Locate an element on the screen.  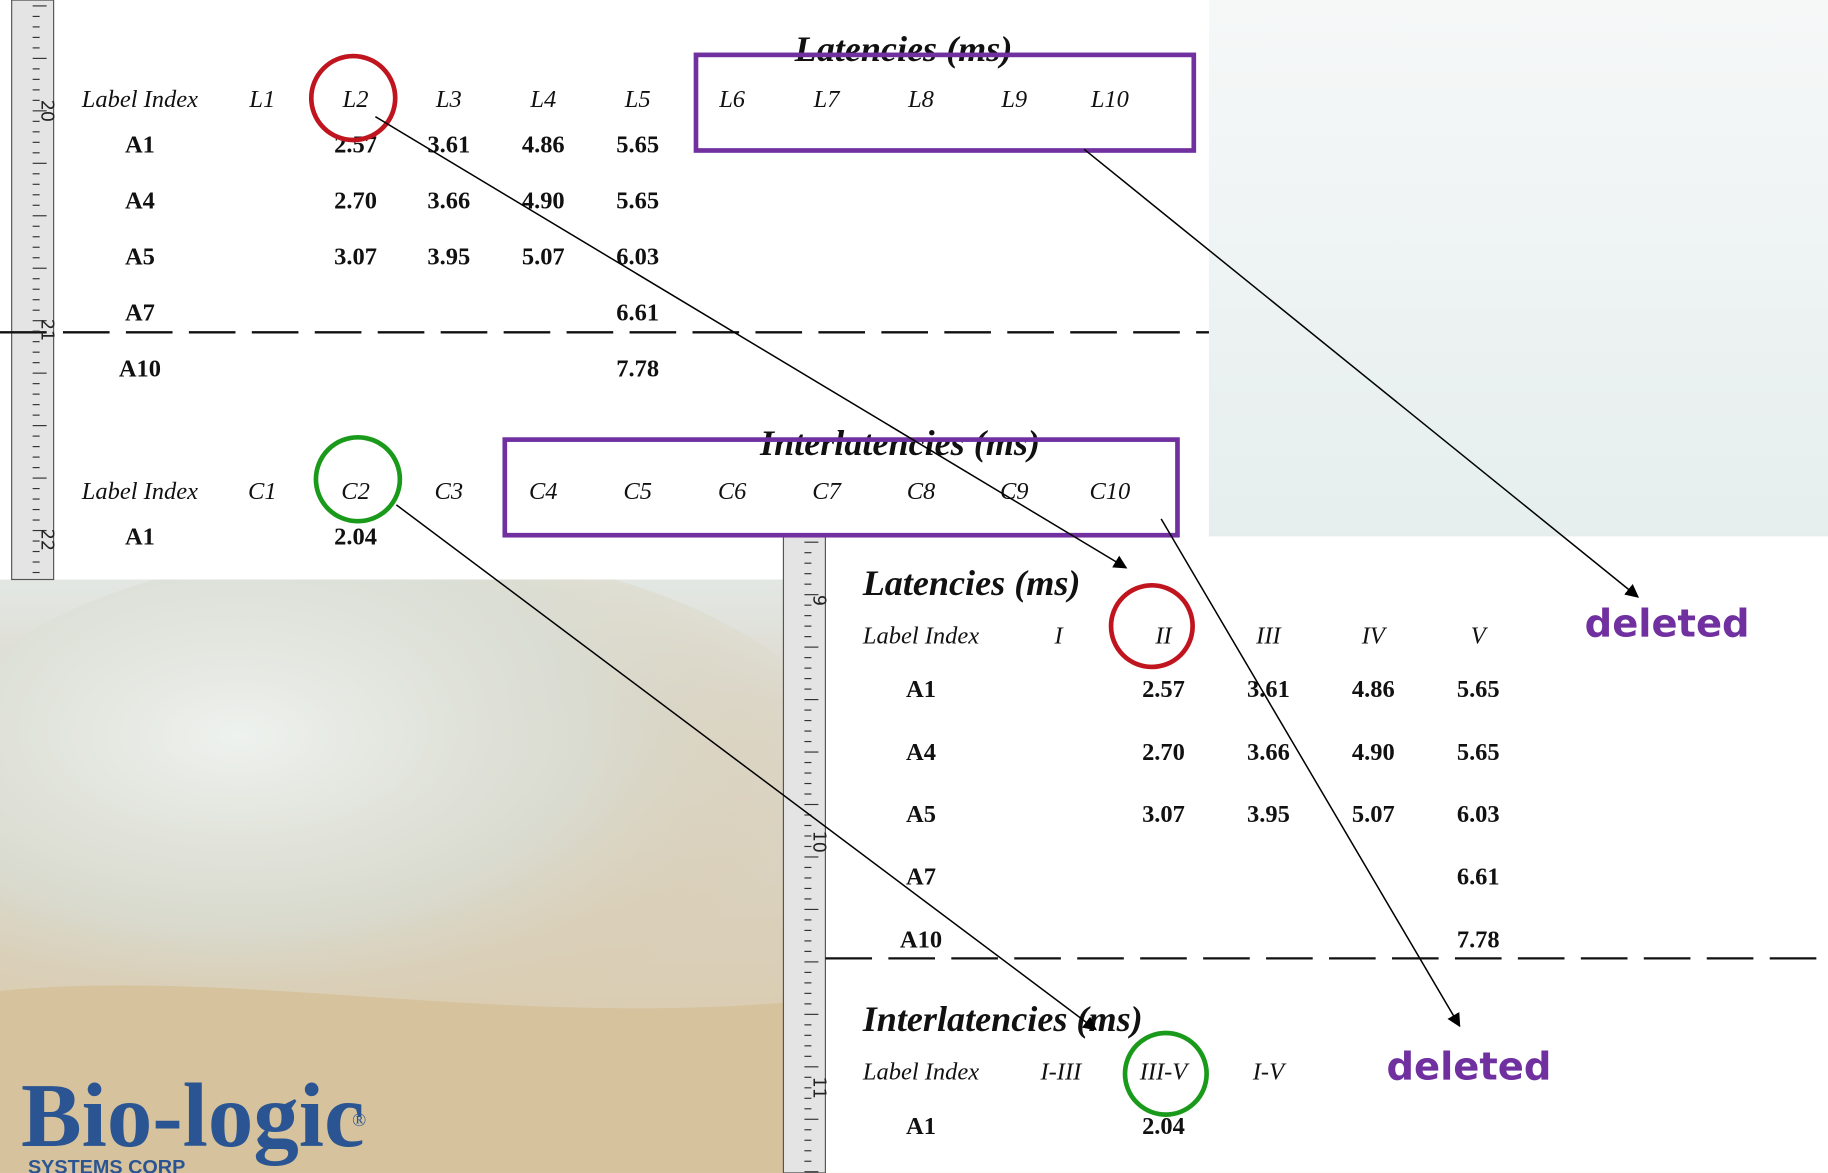
cell: 7.78 is located at coordinates (1478, 940).